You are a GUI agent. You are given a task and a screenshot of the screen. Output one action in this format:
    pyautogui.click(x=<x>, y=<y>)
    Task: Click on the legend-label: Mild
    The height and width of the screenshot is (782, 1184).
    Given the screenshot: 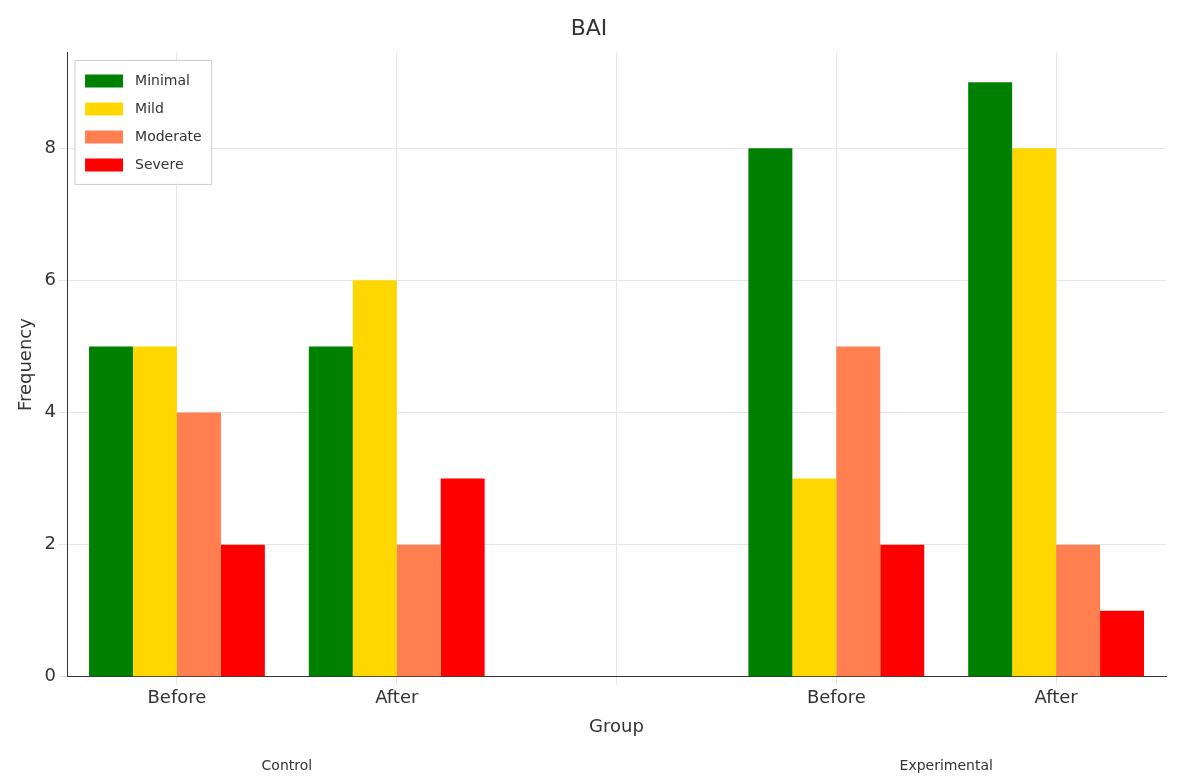 What is the action you would take?
    pyautogui.click(x=149, y=108)
    